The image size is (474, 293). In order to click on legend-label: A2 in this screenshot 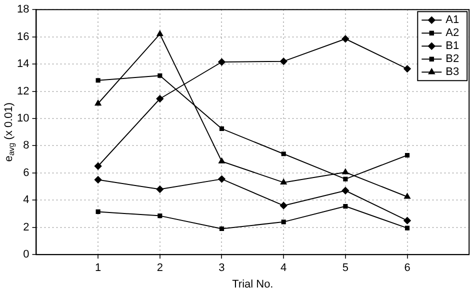, I will do `click(453, 33)`.